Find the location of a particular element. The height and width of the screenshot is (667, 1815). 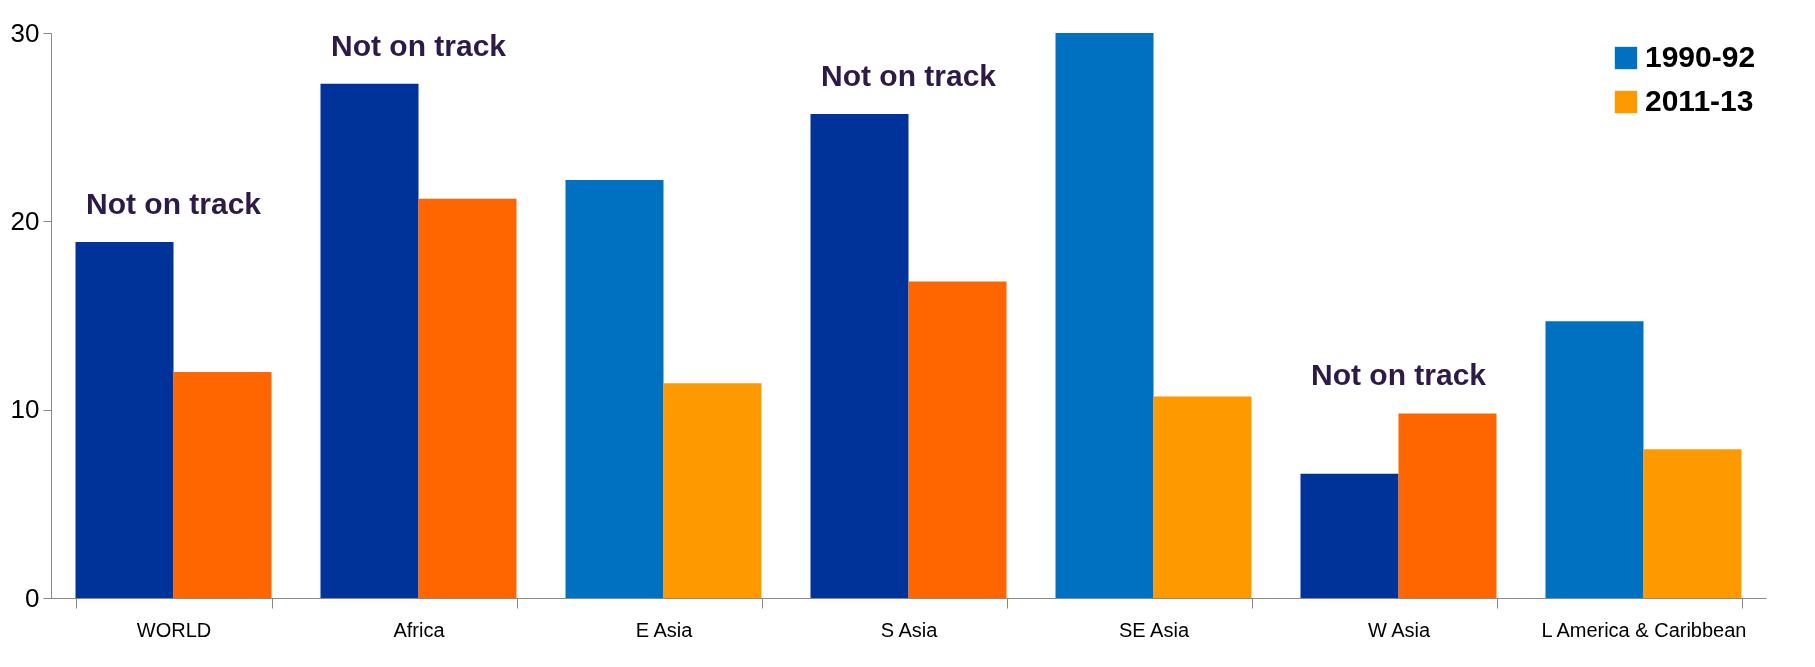

y-tick-label: 0 is located at coordinates (32, 597).